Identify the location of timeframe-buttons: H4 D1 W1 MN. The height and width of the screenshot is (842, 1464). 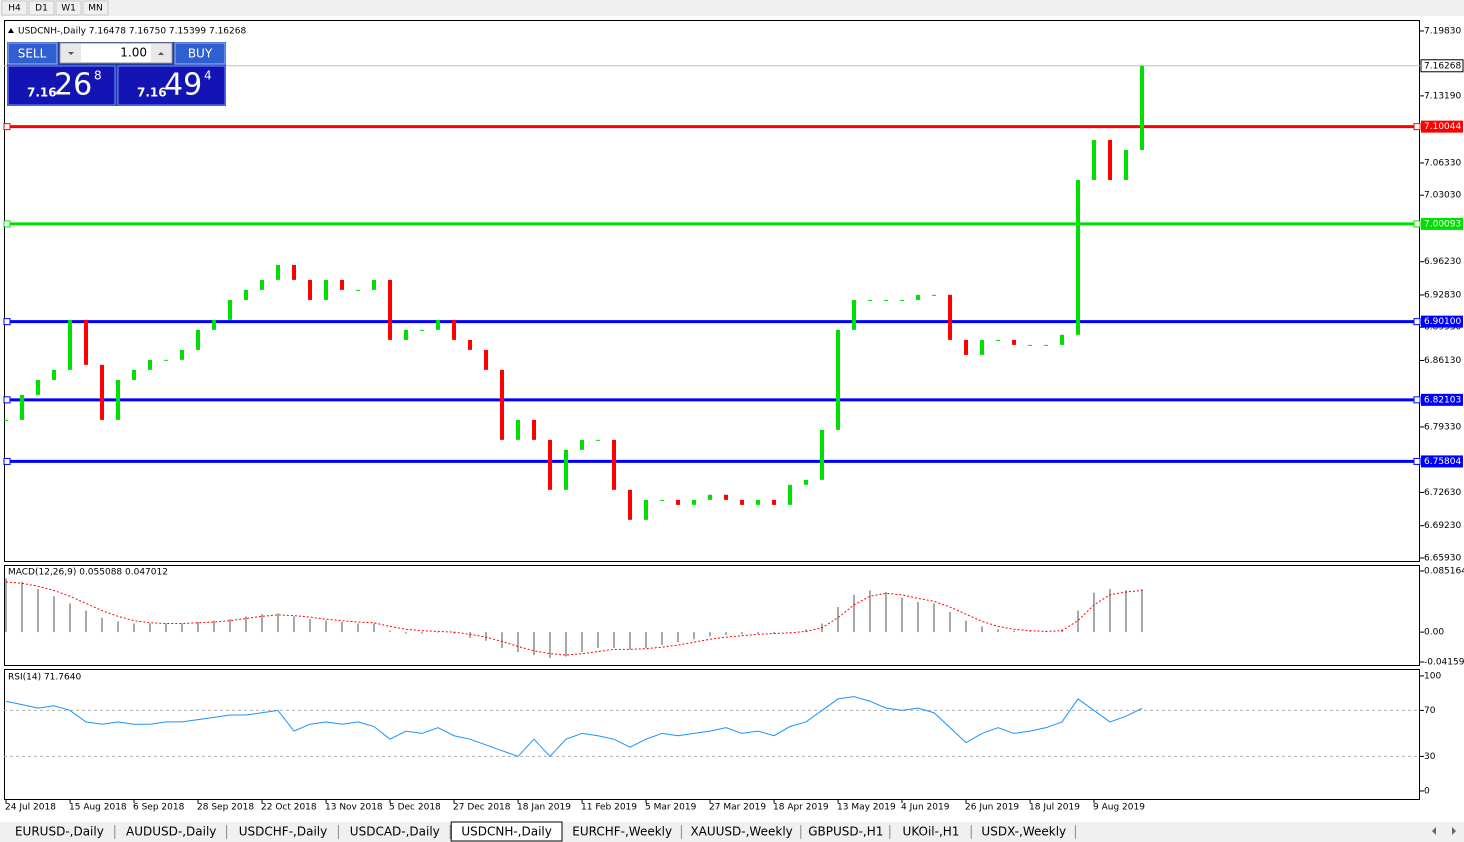
(55, 8).